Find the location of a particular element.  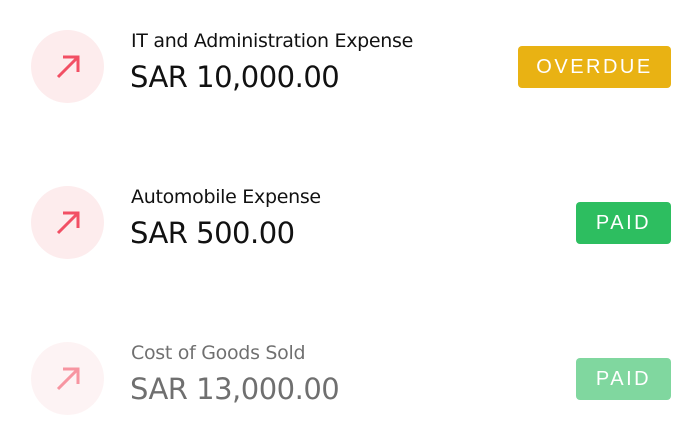

expense-amount: SAR 10,000.00 is located at coordinates (235, 77).